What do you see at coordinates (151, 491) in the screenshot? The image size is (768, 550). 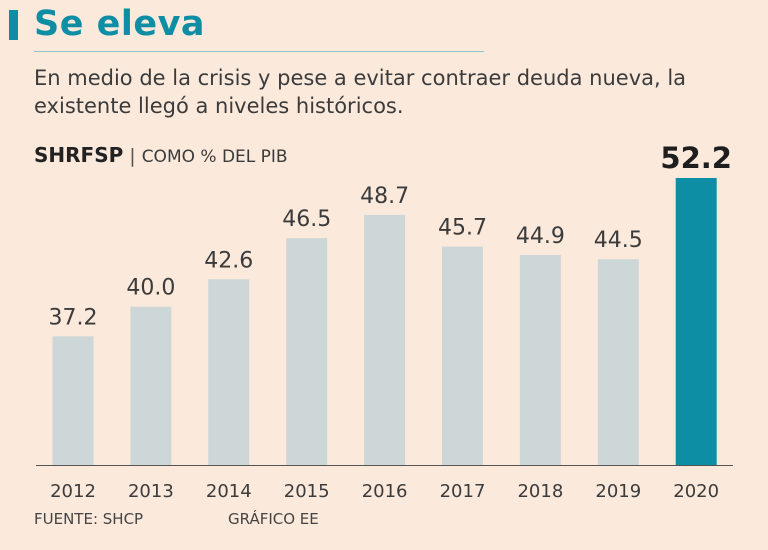 I see `x-tick-label: 2013` at bounding box center [151, 491].